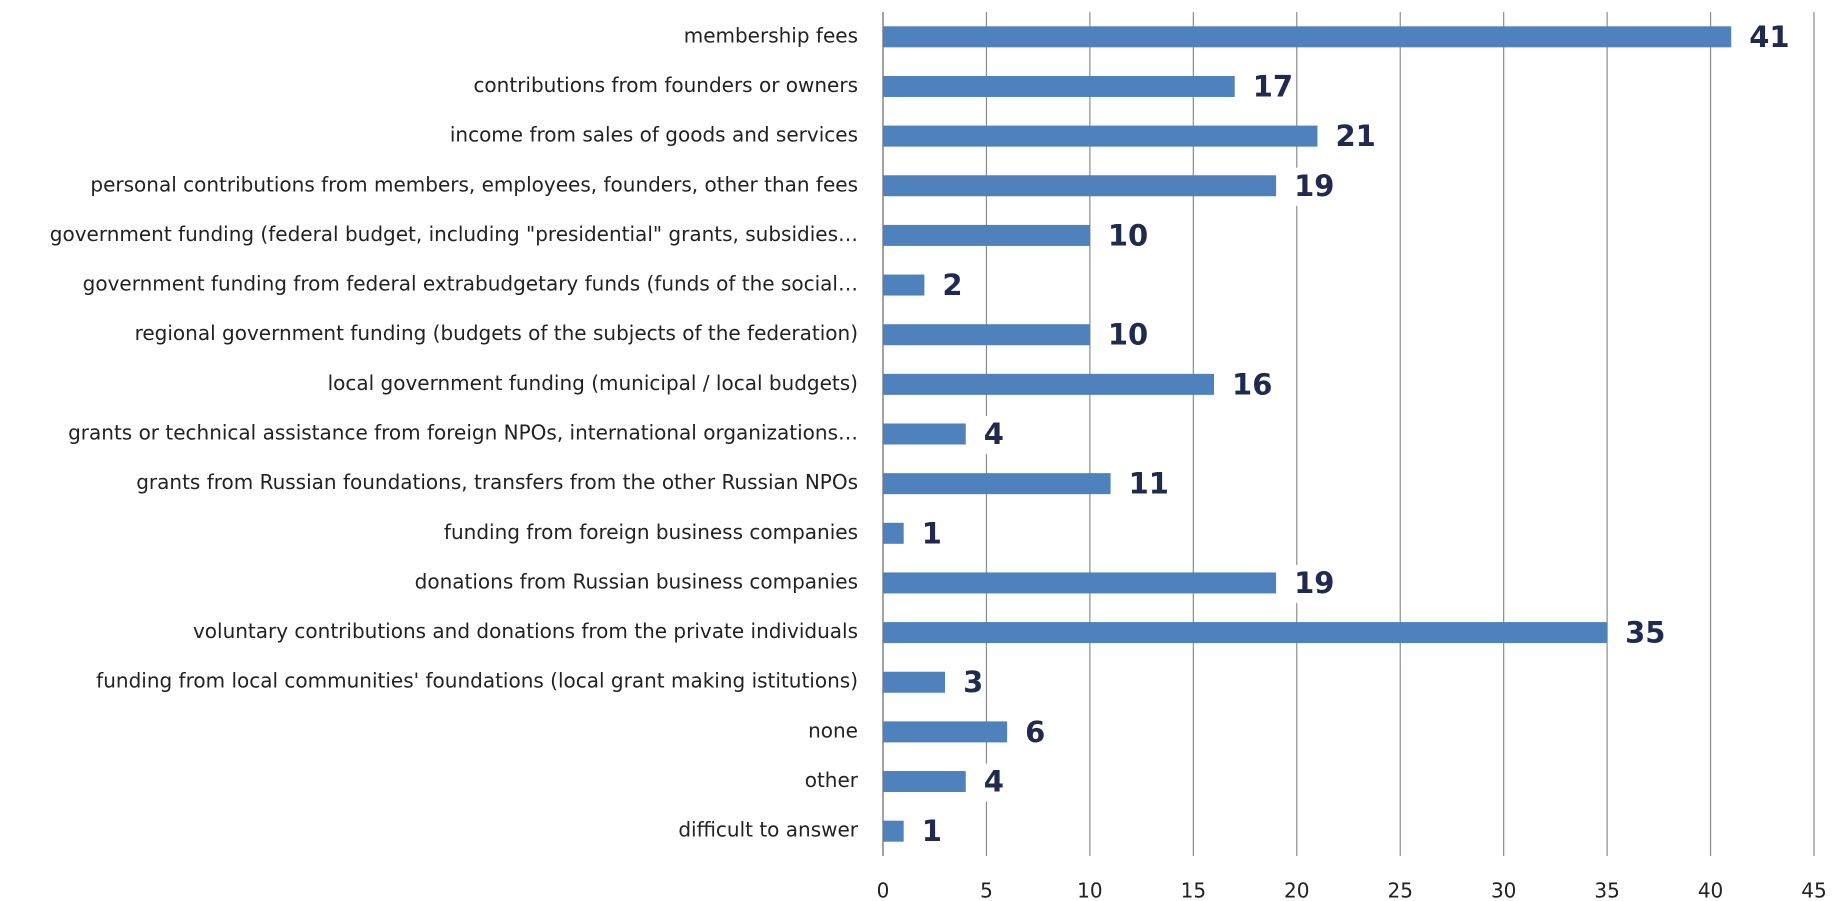 This screenshot has width=1843, height=901. Describe the element at coordinates (768, 830) in the screenshot. I see `y-tick-label: difficult to answer` at that location.